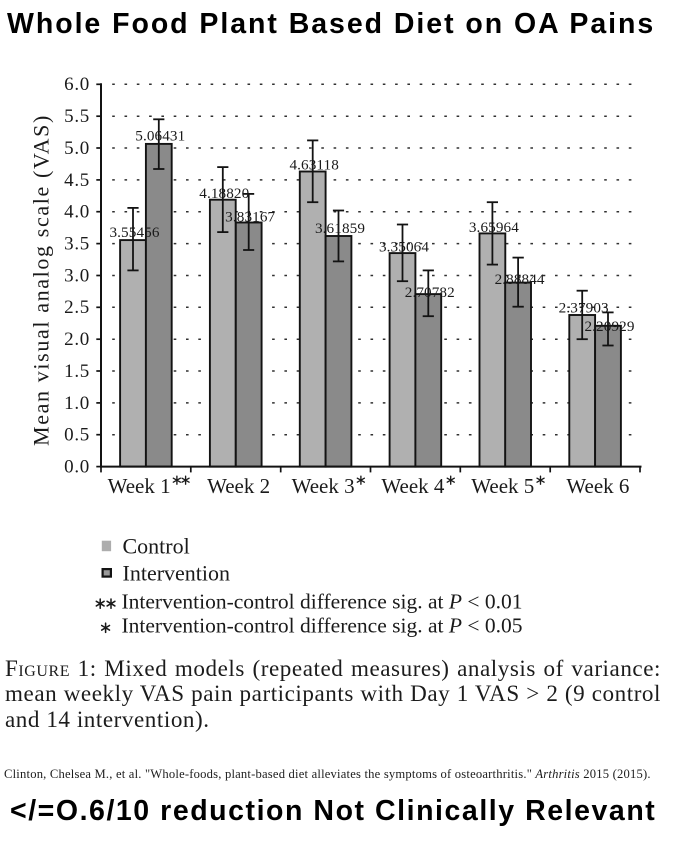 The width and height of the screenshot is (680, 846). I want to click on svg-text: Week 6, so click(597, 486).